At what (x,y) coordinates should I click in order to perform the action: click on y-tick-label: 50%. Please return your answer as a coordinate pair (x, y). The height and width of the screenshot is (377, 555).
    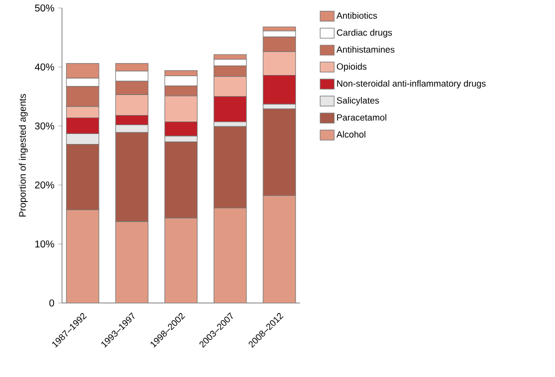
    Looking at the image, I should click on (44, 8).